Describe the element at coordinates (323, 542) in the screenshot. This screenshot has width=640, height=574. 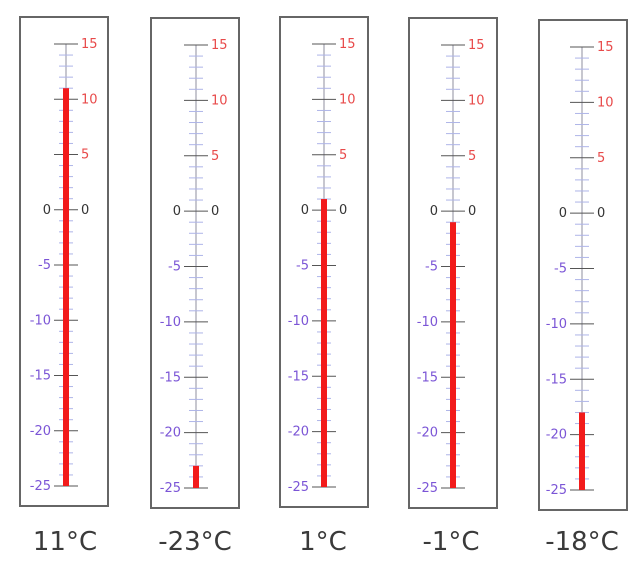
I see `temperature-reading: 1°C` at that location.